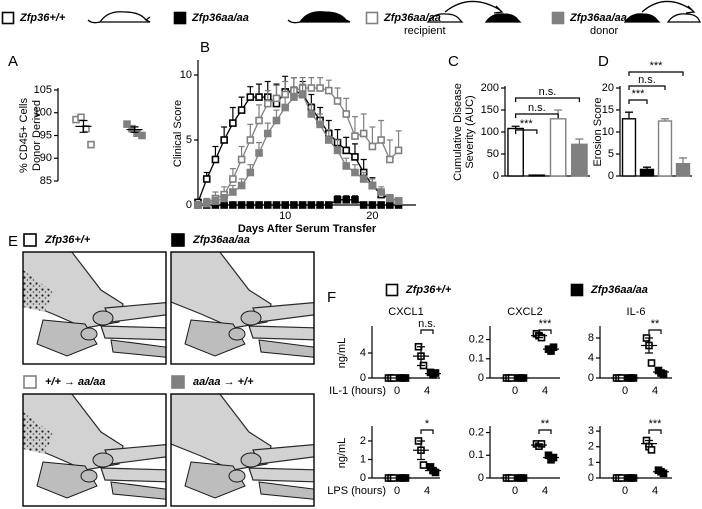  Describe the element at coordinates (608, 132) in the screenshot. I see `y-tick-label: 10` at that location.